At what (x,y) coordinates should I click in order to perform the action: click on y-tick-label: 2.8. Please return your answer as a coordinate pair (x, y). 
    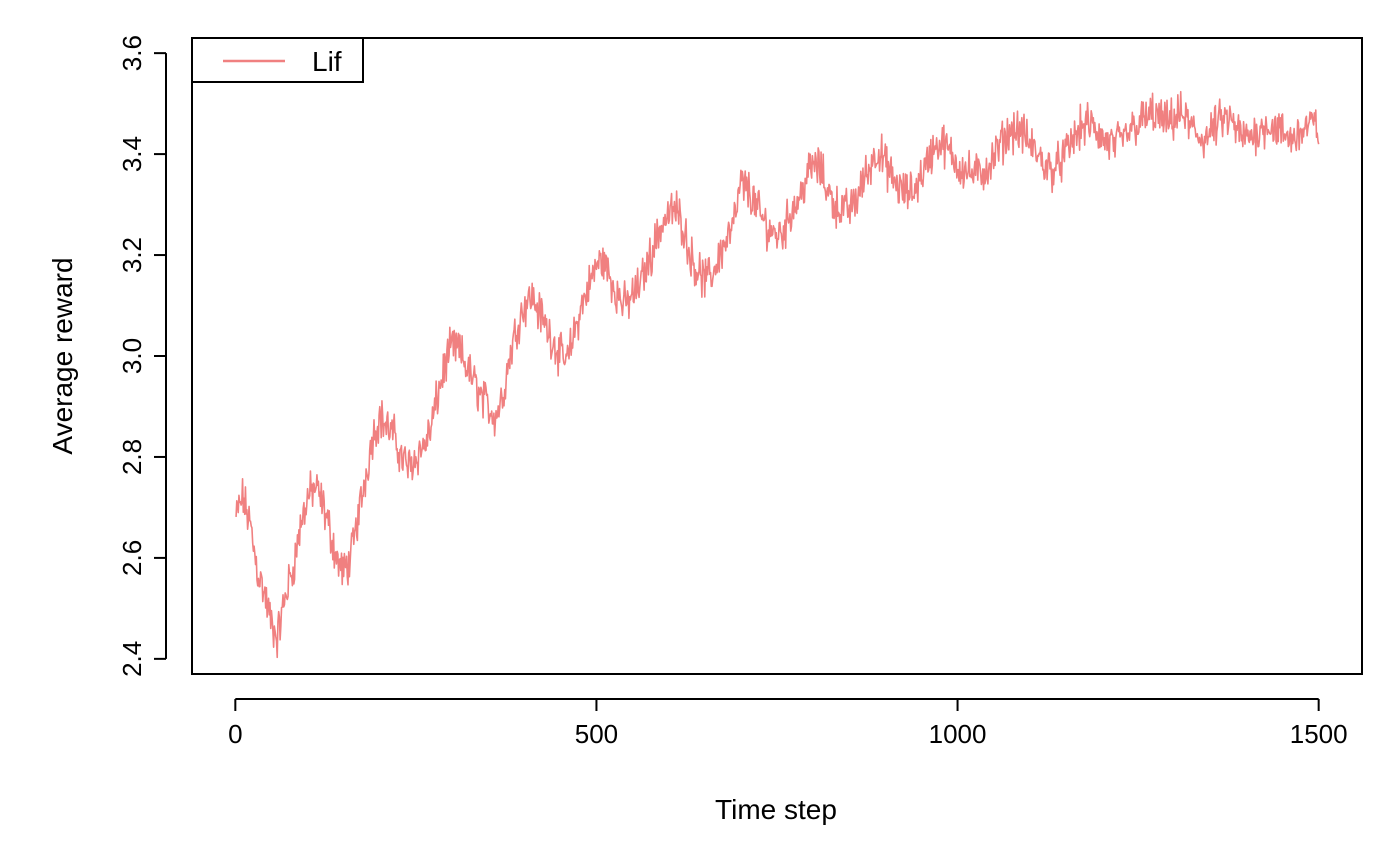
    Looking at the image, I should click on (132, 457).